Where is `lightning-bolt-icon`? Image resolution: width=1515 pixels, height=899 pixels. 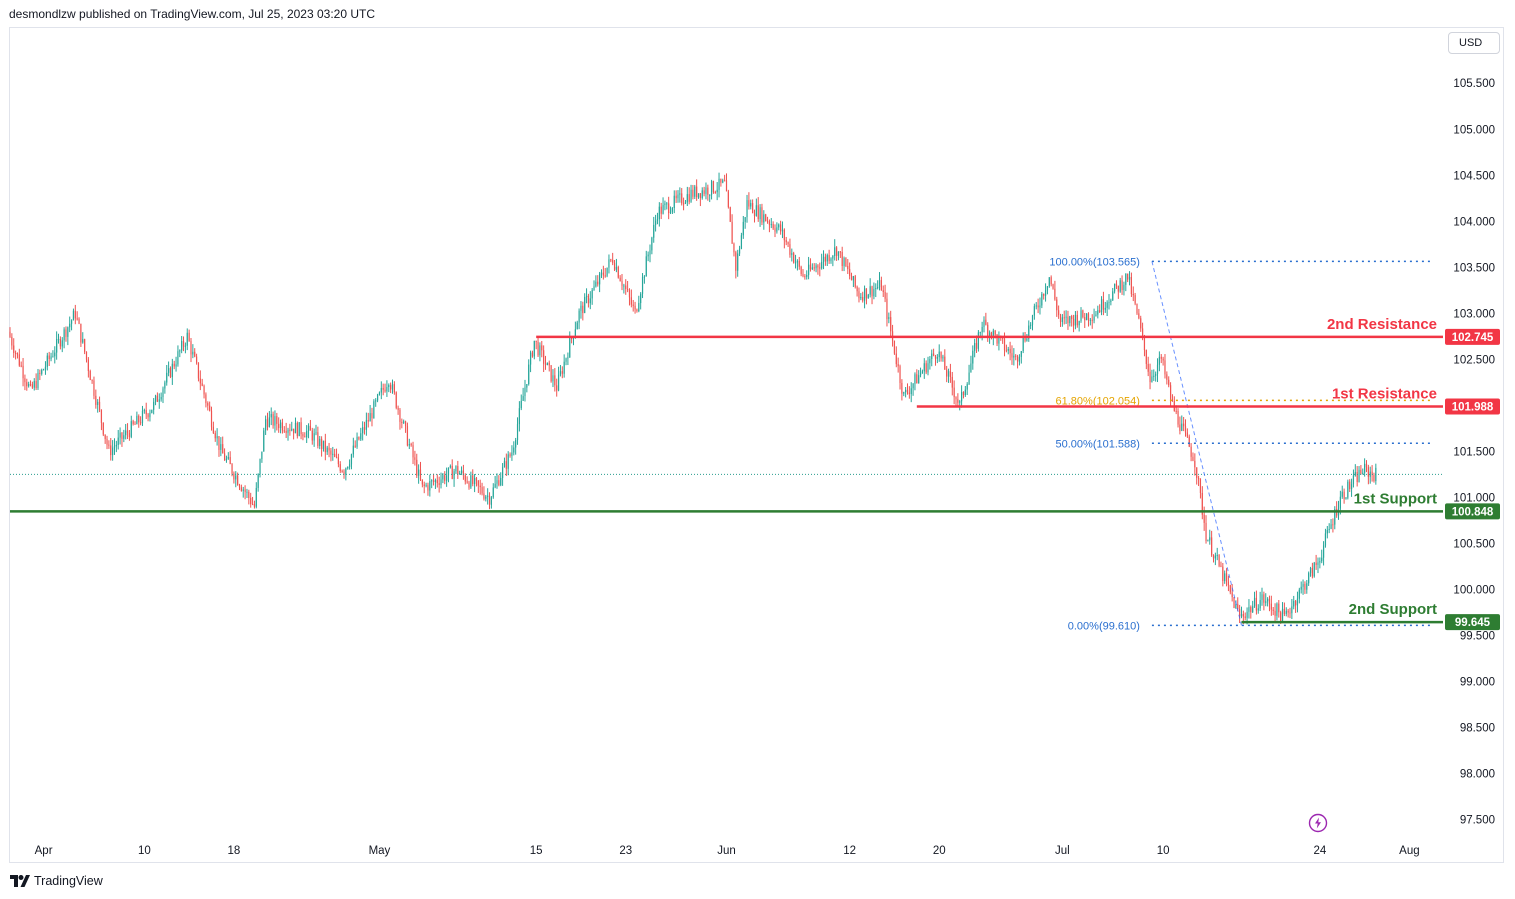
lightning-bolt-icon is located at coordinates (1318, 823).